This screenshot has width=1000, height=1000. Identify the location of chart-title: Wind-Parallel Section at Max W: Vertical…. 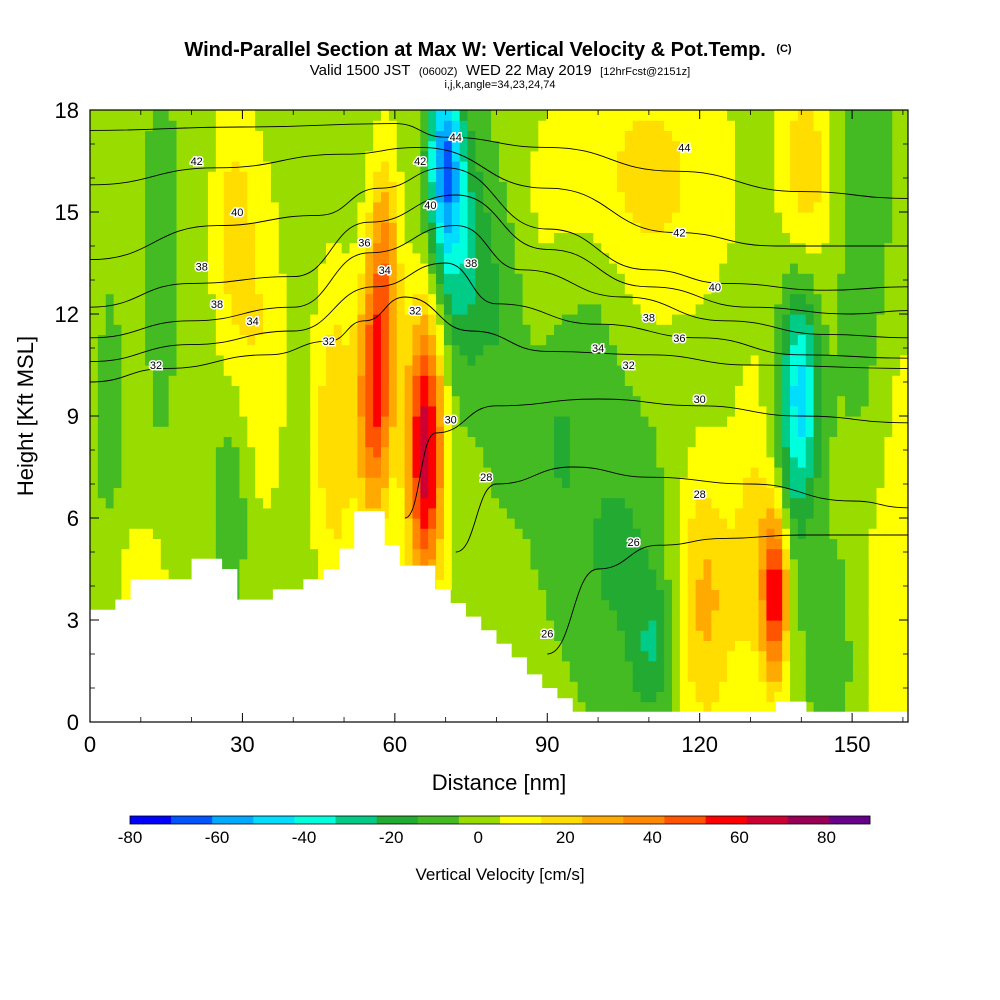
(488, 50).